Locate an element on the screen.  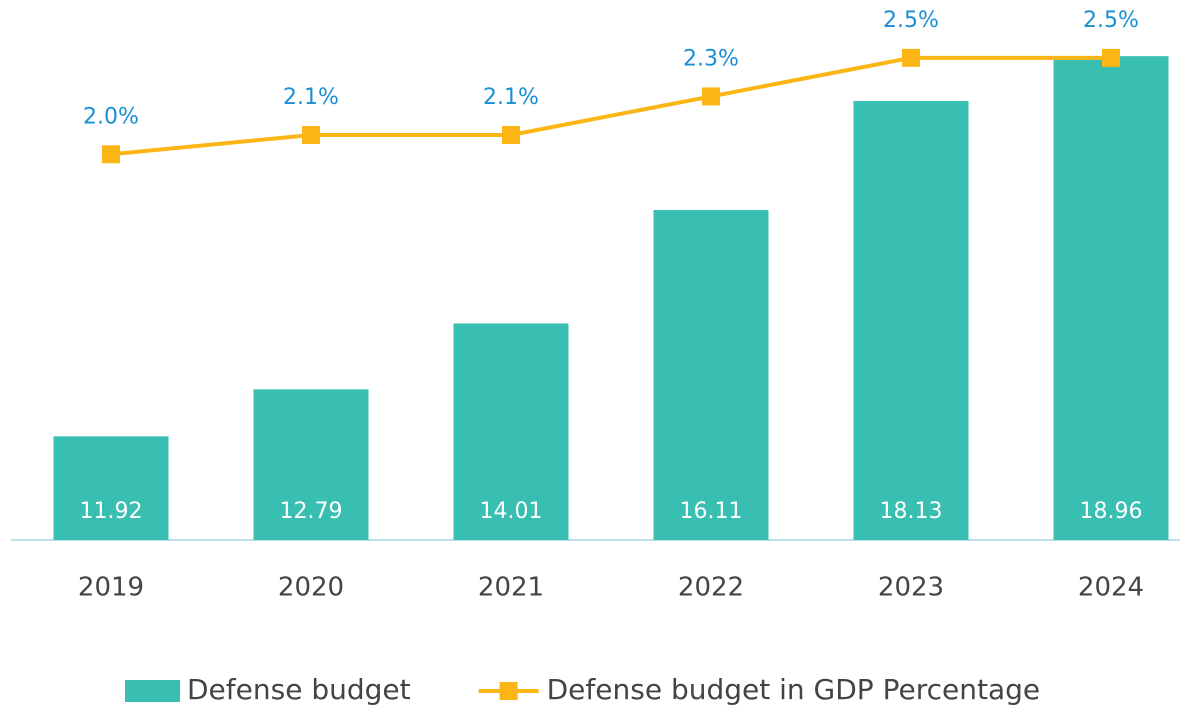
legend-swatch is located at coordinates (152, 691).